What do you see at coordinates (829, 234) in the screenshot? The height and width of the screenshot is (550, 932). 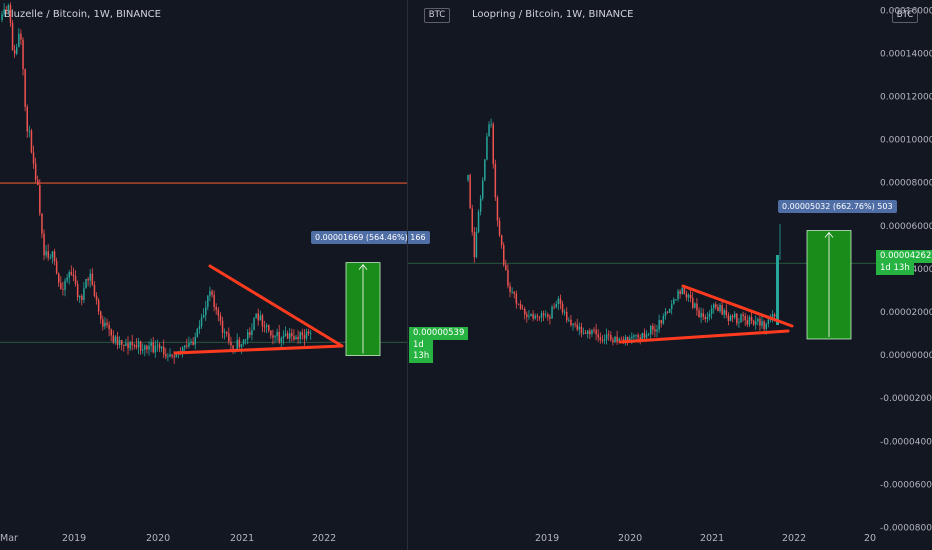 I see `right-measure-arrowhead` at bounding box center [829, 234].